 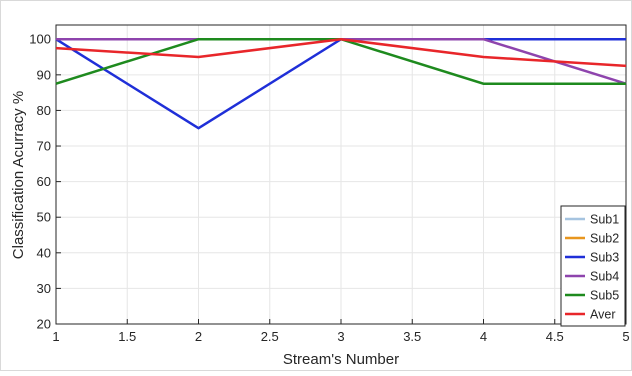 What do you see at coordinates (44, 252) in the screenshot?
I see `y-tick-label: 40` at bounding box center [44, 252].